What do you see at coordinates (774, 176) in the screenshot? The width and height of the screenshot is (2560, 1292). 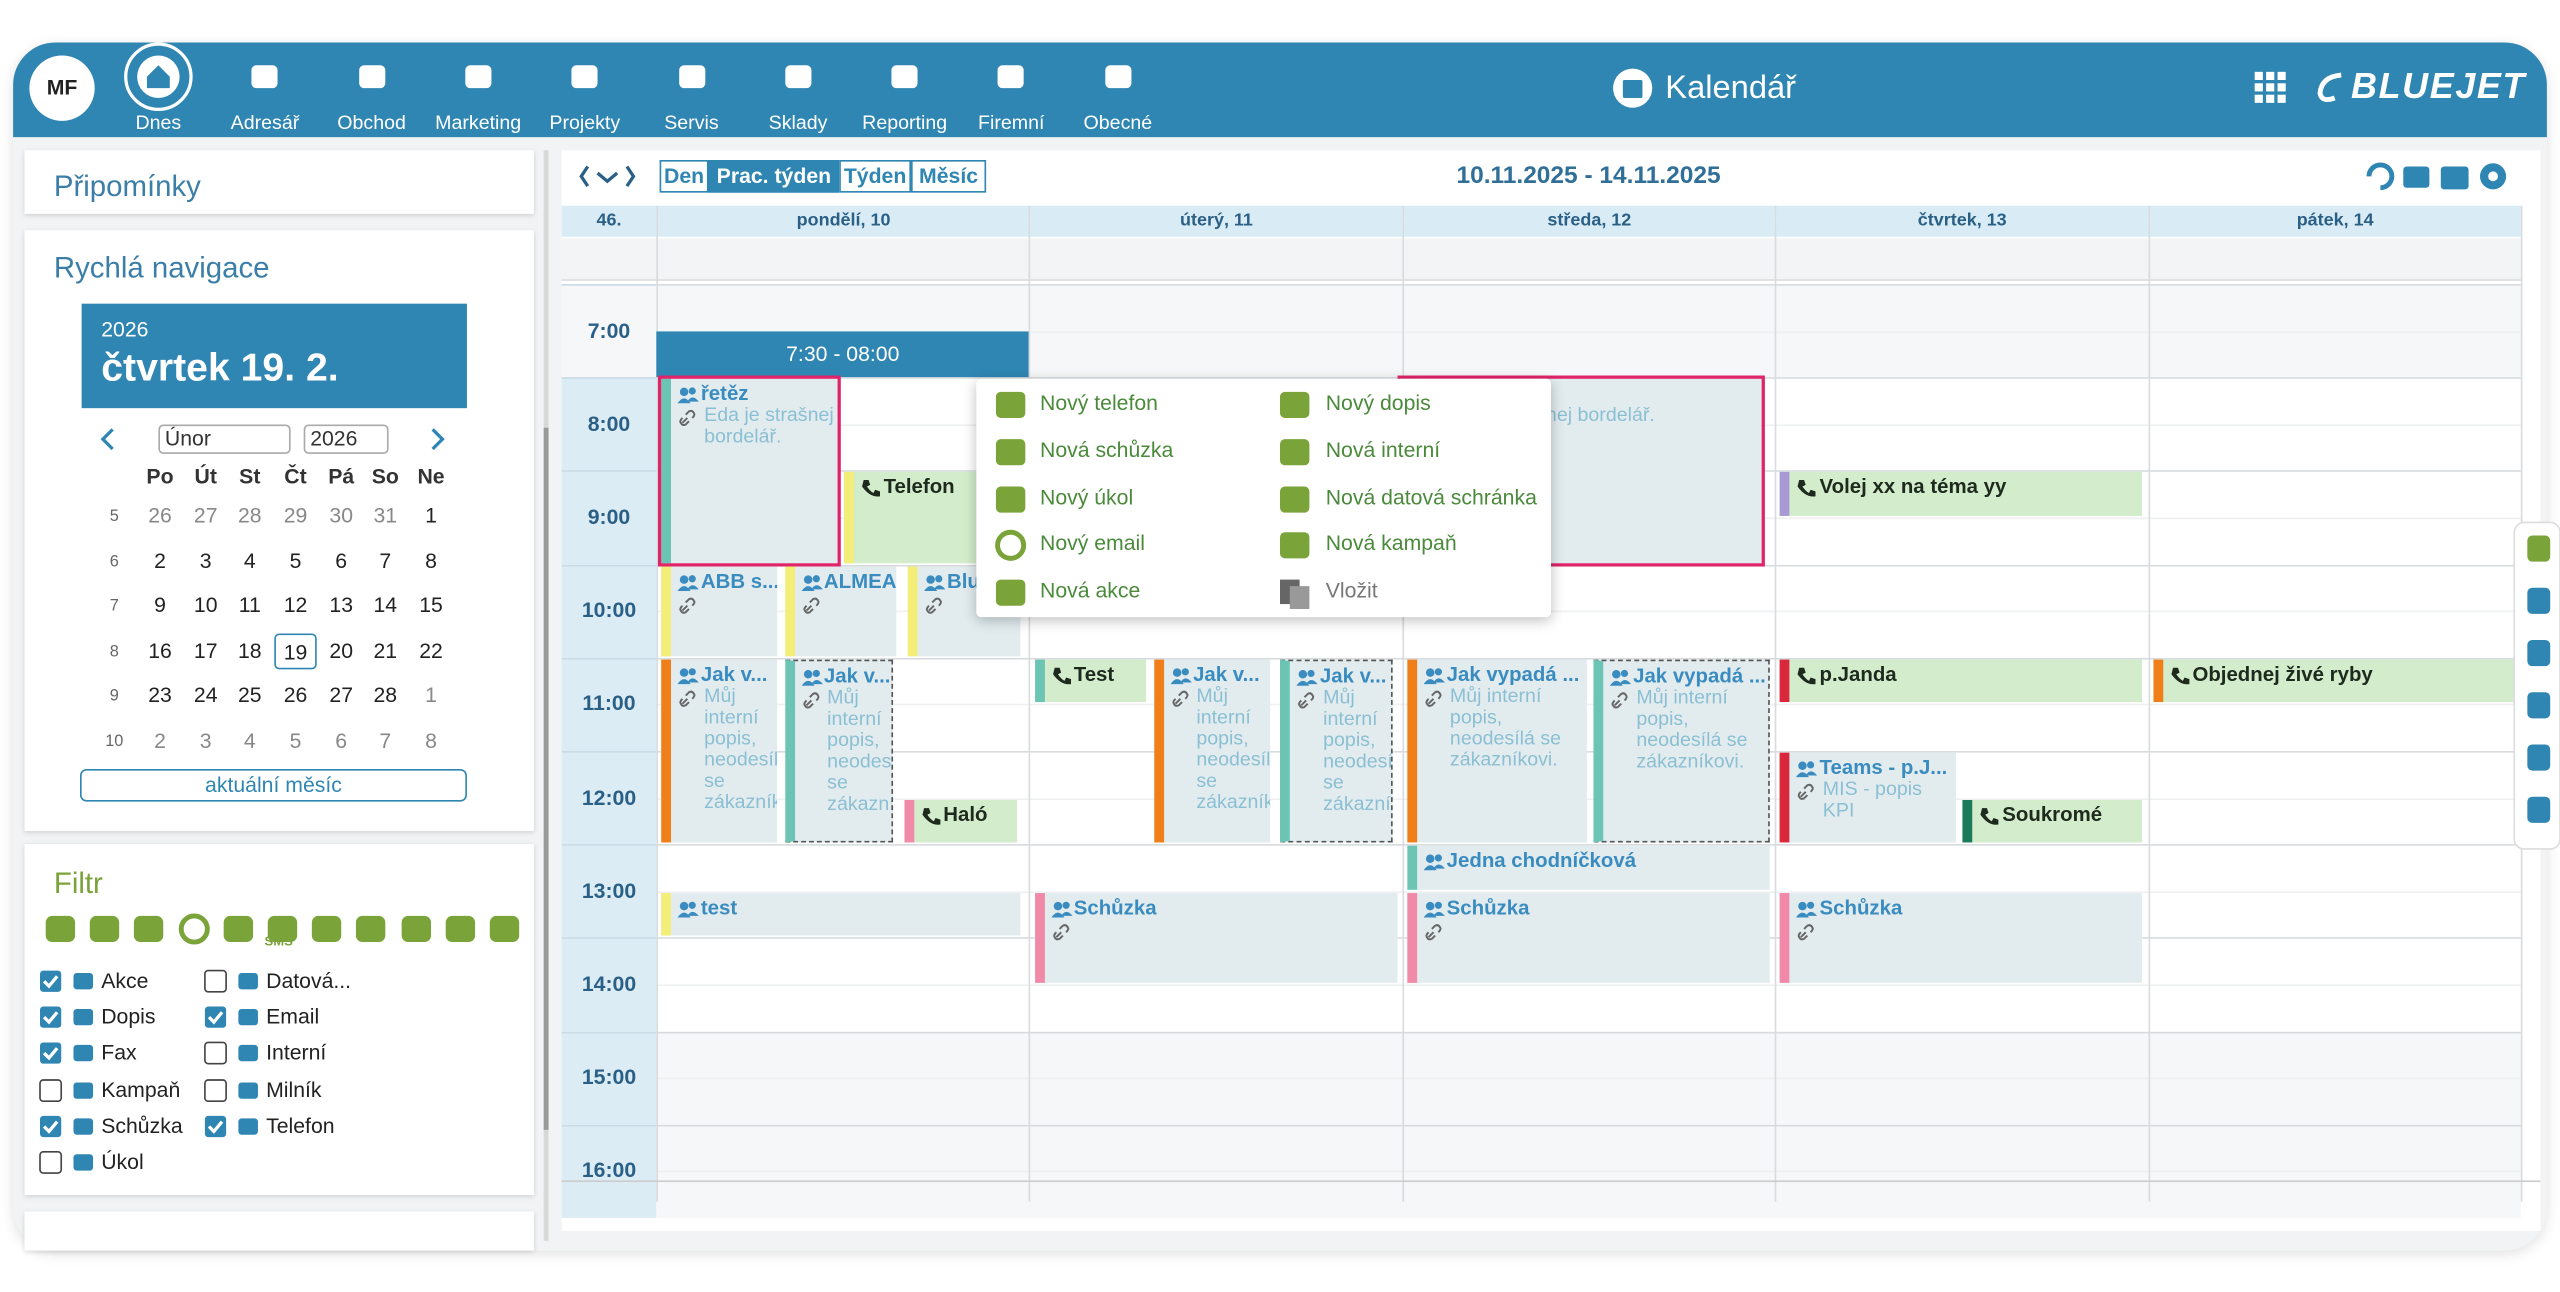 I see `view-button: Prac. týden` at bounding box center [774, 176].